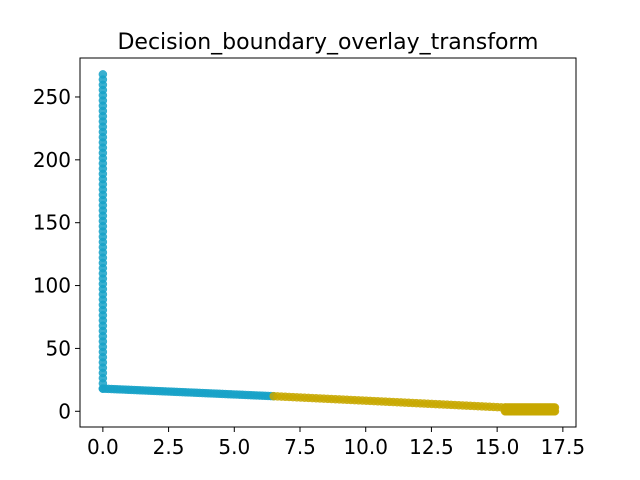  What do you see at coordinates (52, 97) in the screenshot?
I see `y-tick-label: 250` at bounding box center [52, 97].